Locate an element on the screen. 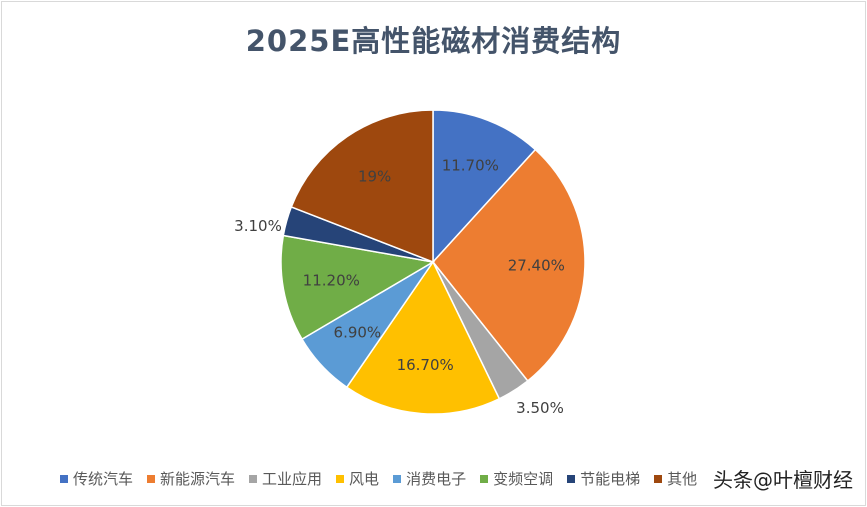  legend-item: 变频空调 is located at coordinates (516, 478).